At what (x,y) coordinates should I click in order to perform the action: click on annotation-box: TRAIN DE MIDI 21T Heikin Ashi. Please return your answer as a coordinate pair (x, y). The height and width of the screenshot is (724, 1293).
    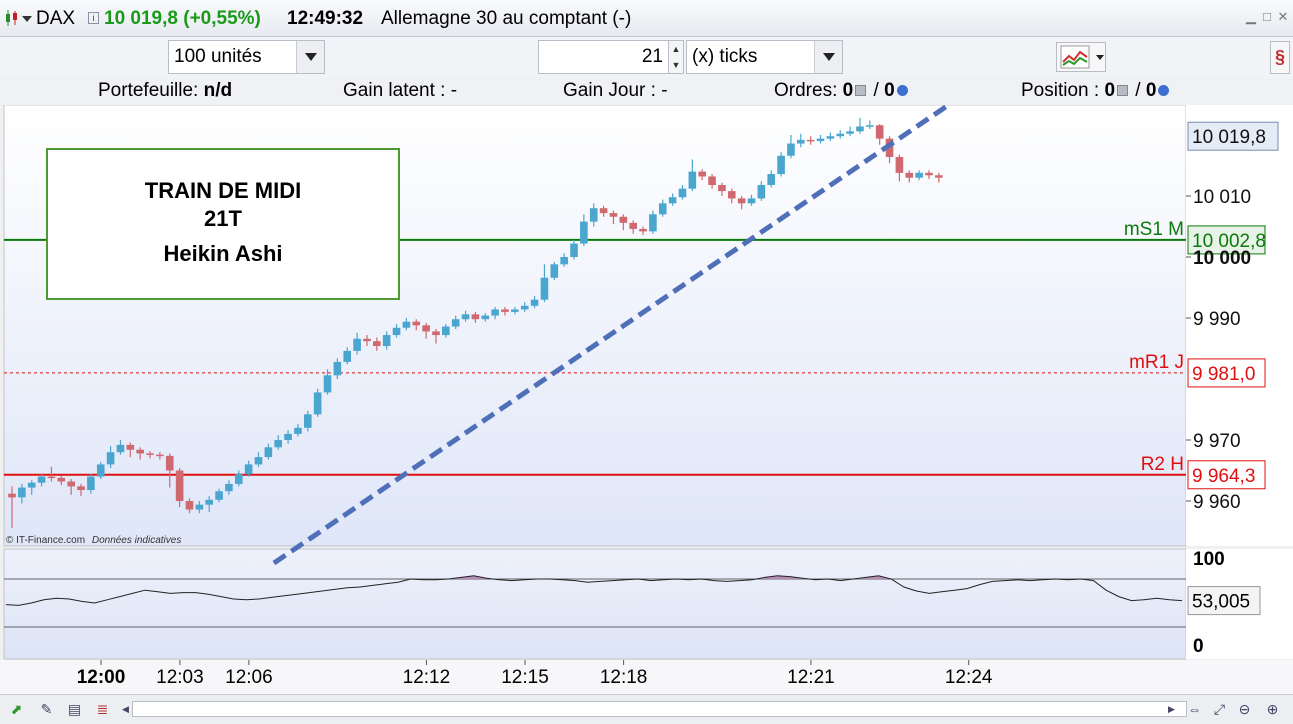
    Looking at the image, I should click on (223, 224).